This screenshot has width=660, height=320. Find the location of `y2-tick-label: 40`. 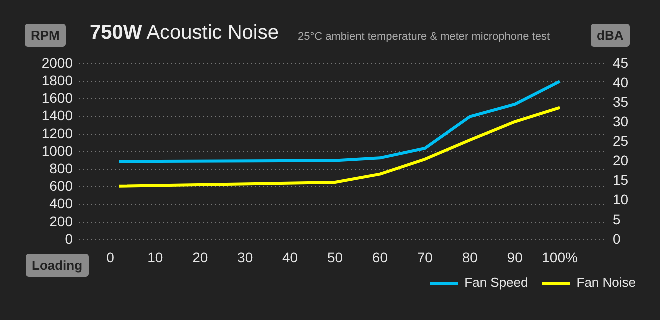

y2-tick-label: 40 is located at coordinates (621, 82).